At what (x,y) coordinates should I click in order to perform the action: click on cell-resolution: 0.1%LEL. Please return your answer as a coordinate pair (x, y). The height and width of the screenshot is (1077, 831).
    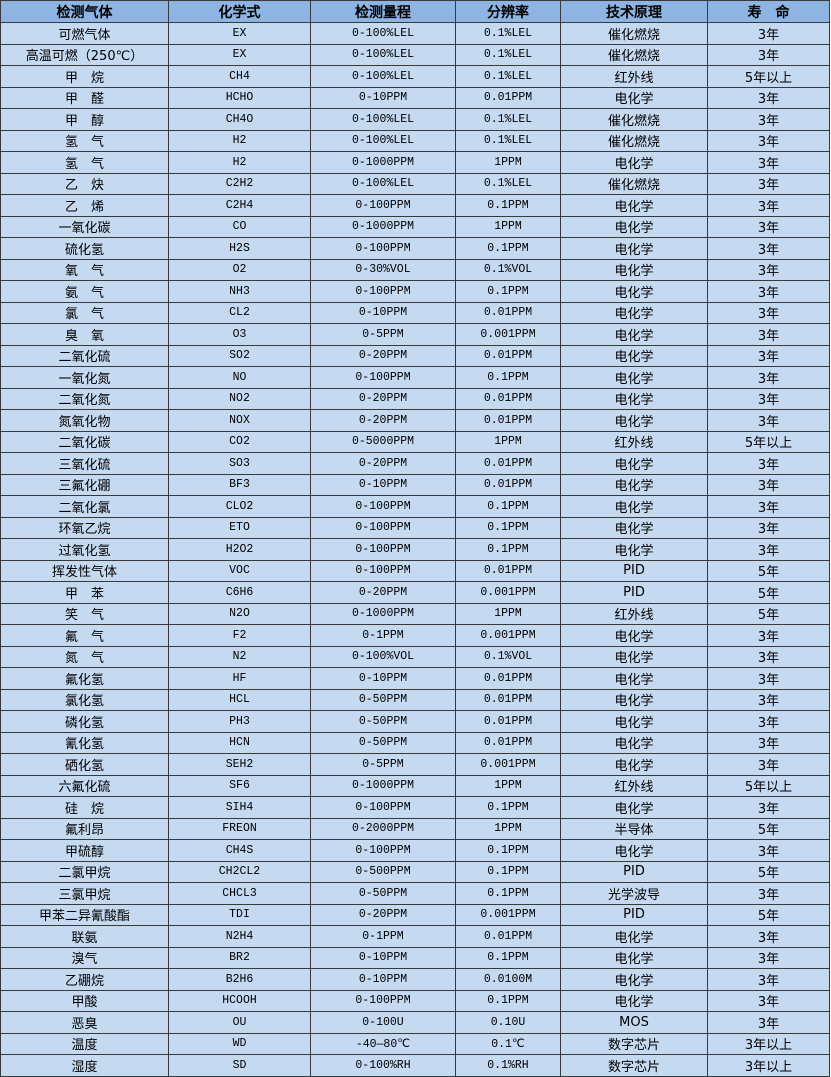
    Looking at the image, I should click on (508, 140).